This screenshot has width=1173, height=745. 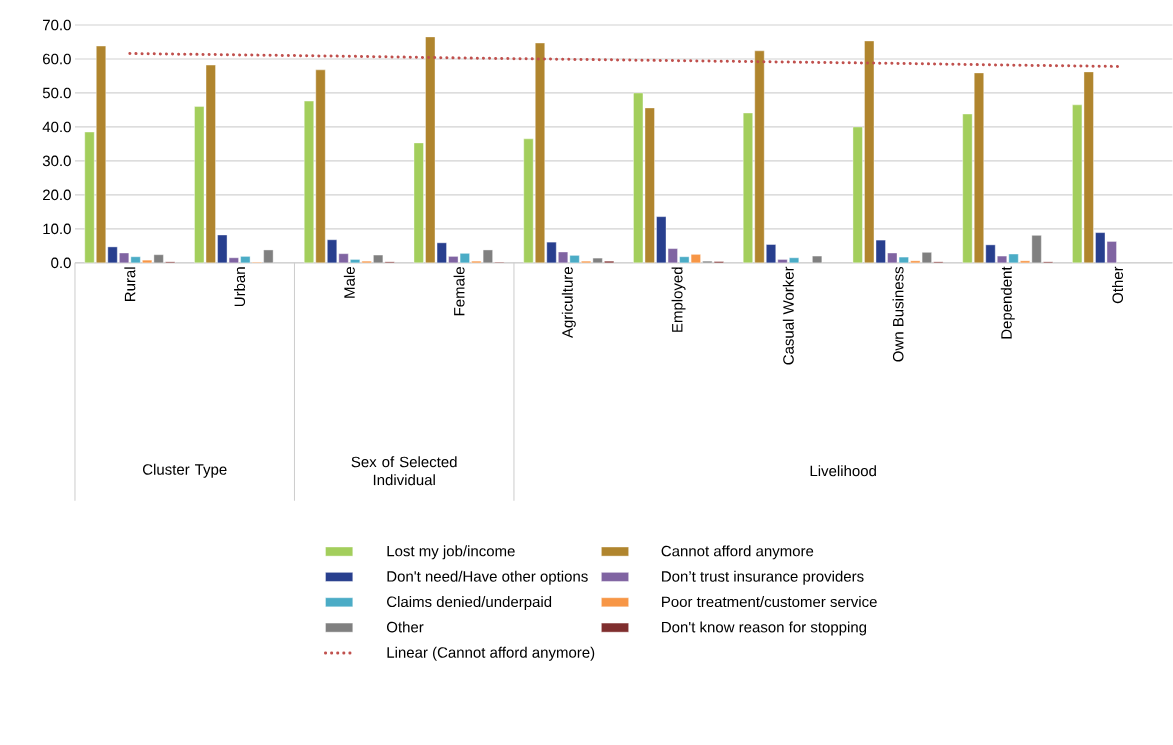 I want to click on legend-label: Don’t trust insurance providers, so click(x=763, y=577).